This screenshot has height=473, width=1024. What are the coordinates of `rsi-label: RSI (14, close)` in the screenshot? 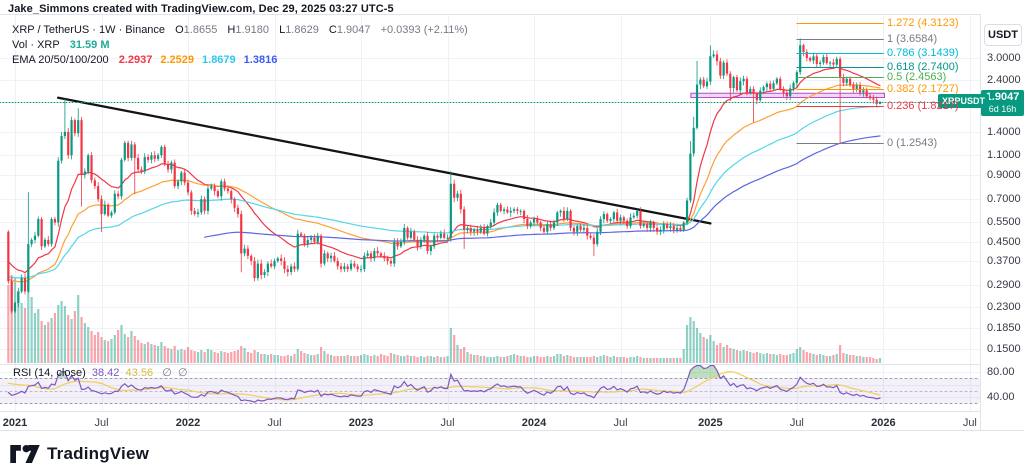 It's located at (49, 373).